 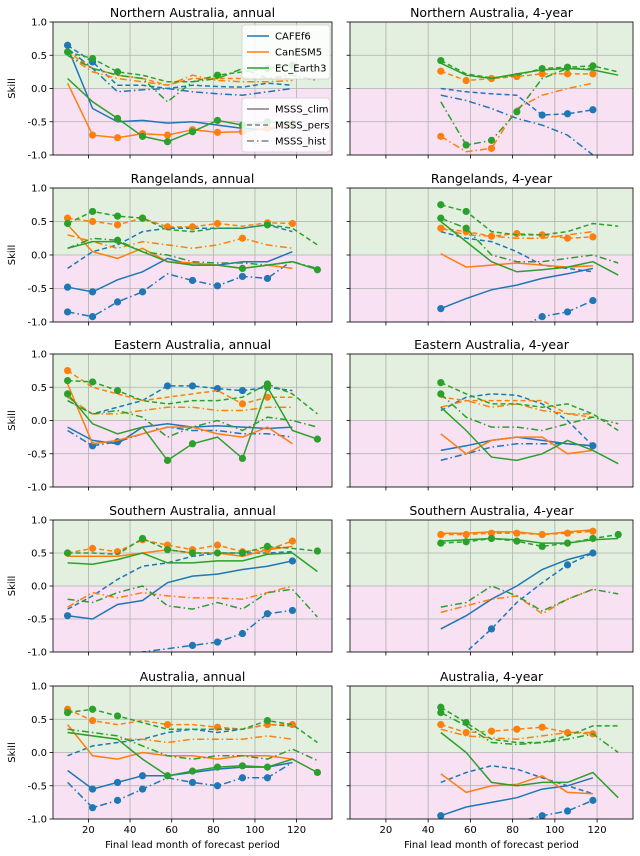 What do you see at coordinates (300, 69) in the screenshot?
I see `legend-entry: EC_Earth3` at bounding box center [300, 69].